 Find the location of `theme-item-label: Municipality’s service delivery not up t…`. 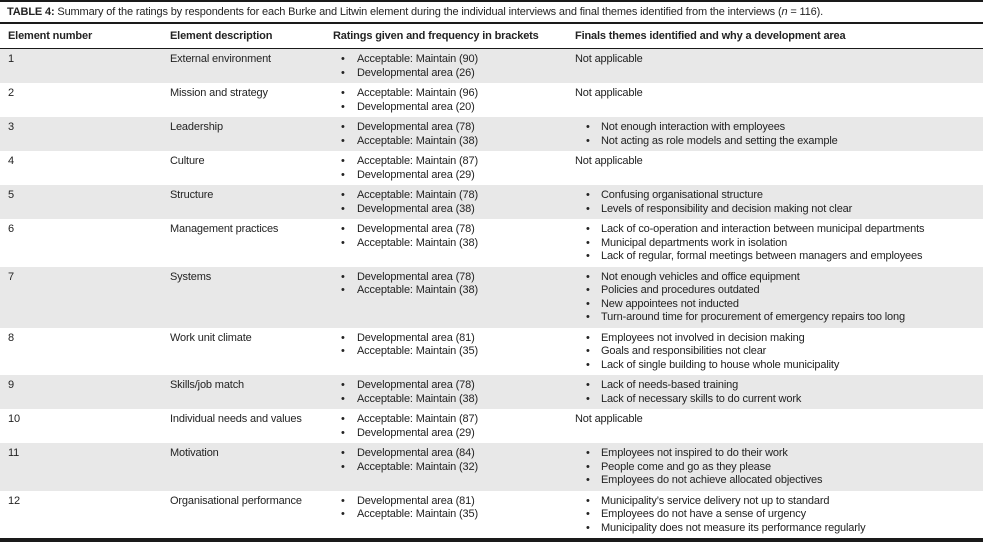

theme-item-label: Municipality’s service delivery not up t… is located at coordinates (715, 500).